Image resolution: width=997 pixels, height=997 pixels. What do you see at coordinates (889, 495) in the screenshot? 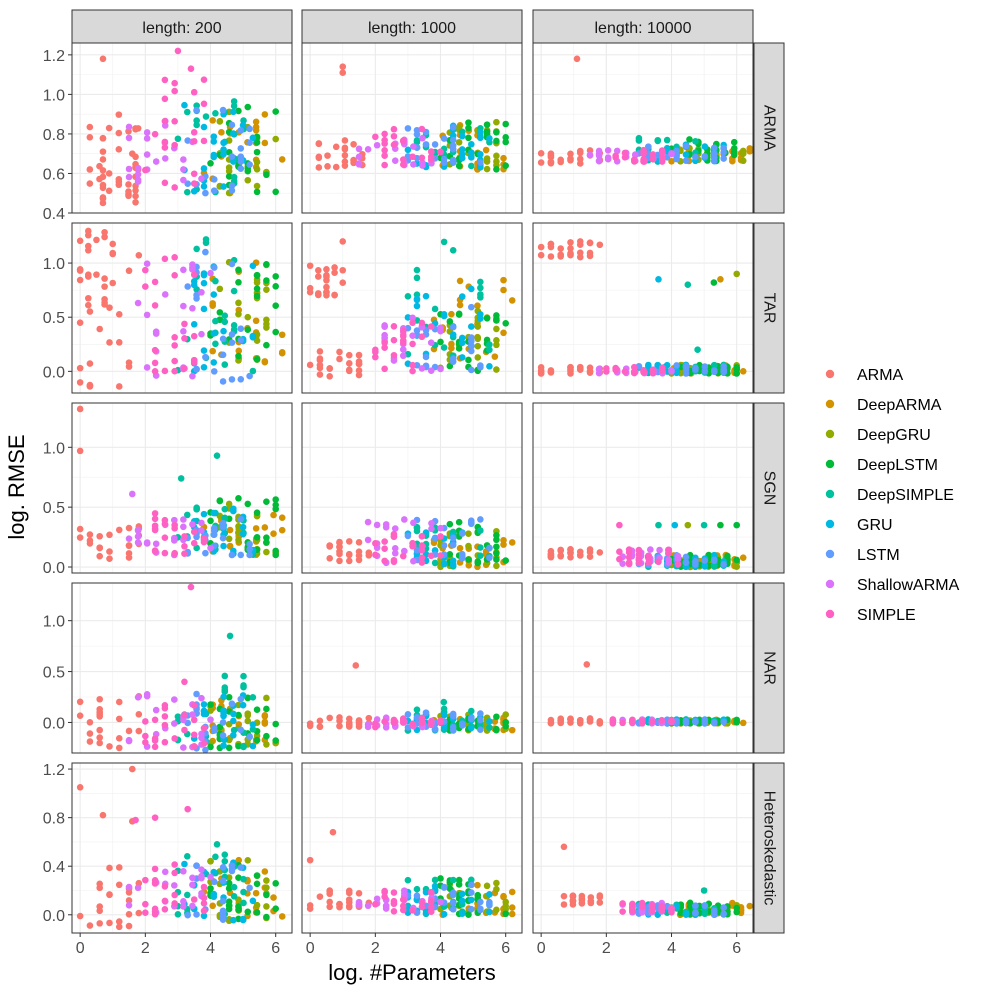
I see `legend-item: DeepSIMPLE` at bounding box center [889, 495].